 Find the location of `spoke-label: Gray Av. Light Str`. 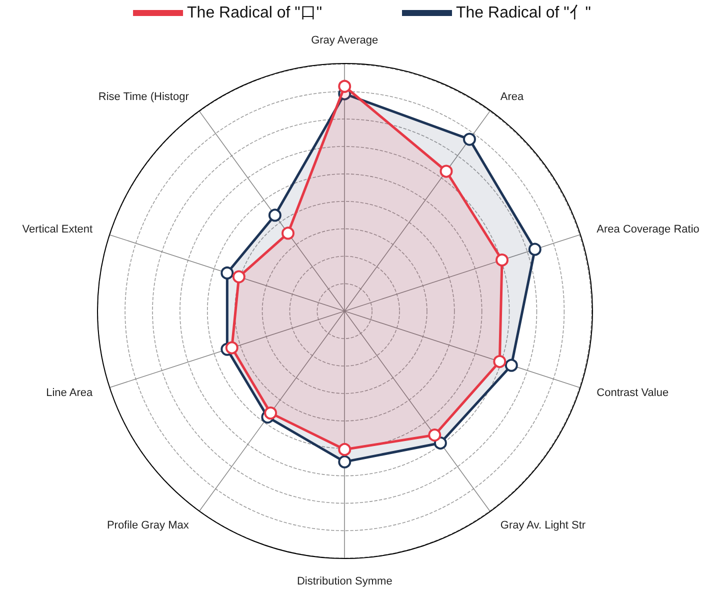

spoke-label: Gray Av. Light Str is located at coordinates (543, 526).